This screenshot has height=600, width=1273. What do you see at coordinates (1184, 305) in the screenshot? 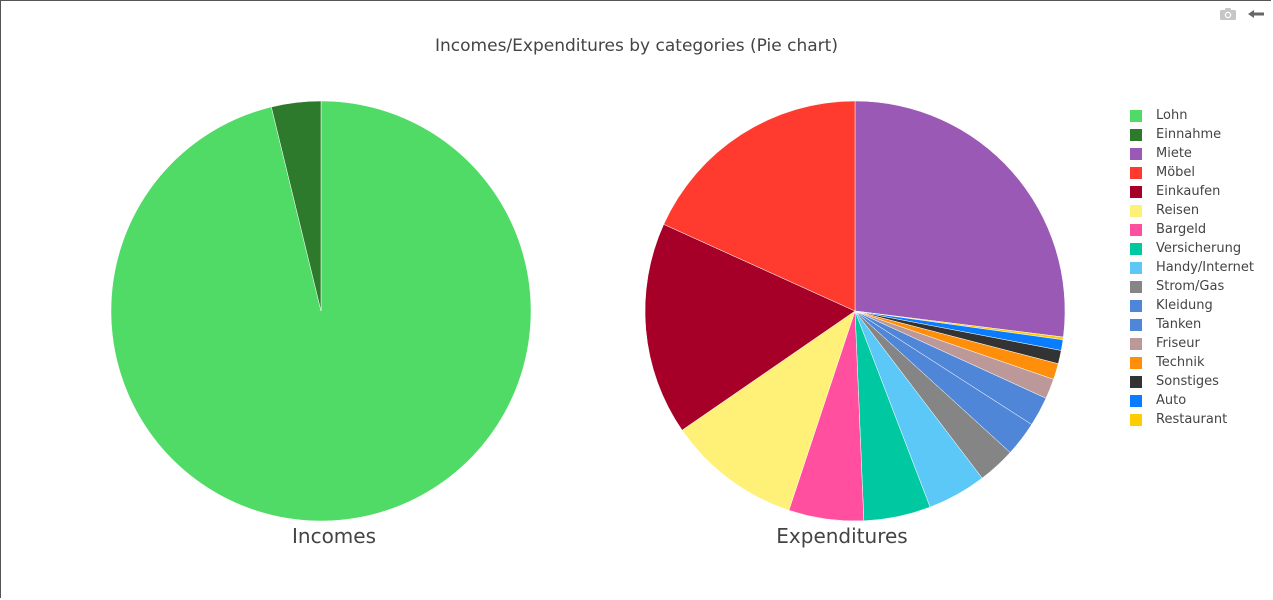
I see `legend-label: Kleidung` at bounding box center [1184, 305].